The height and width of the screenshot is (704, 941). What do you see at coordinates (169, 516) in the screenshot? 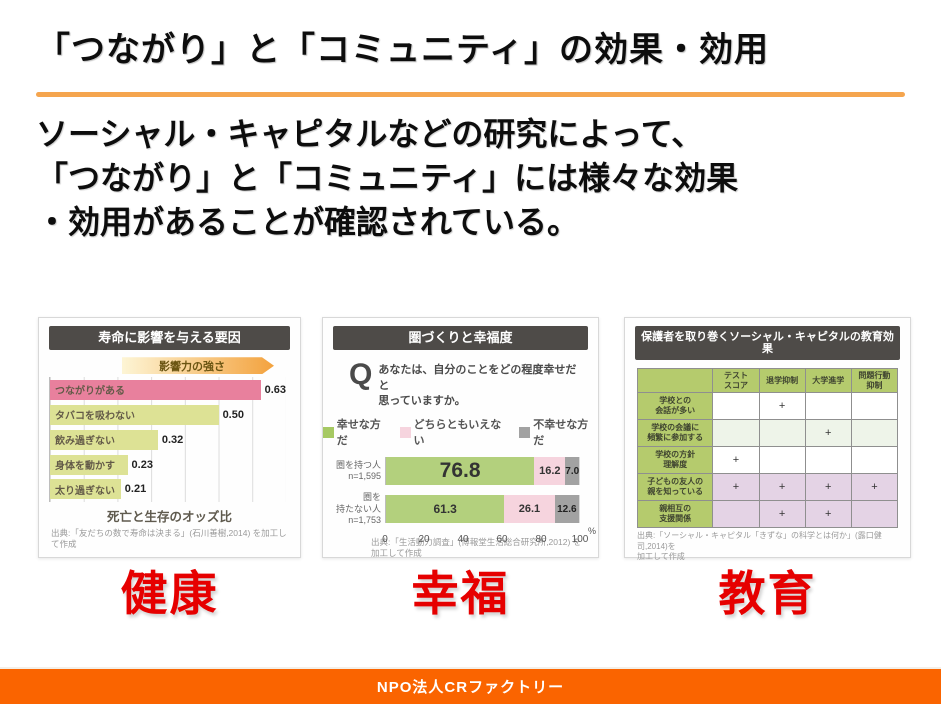
I see `x-axis-label: 死亡と生存のオッズ比` at bounding box center [169, 516].